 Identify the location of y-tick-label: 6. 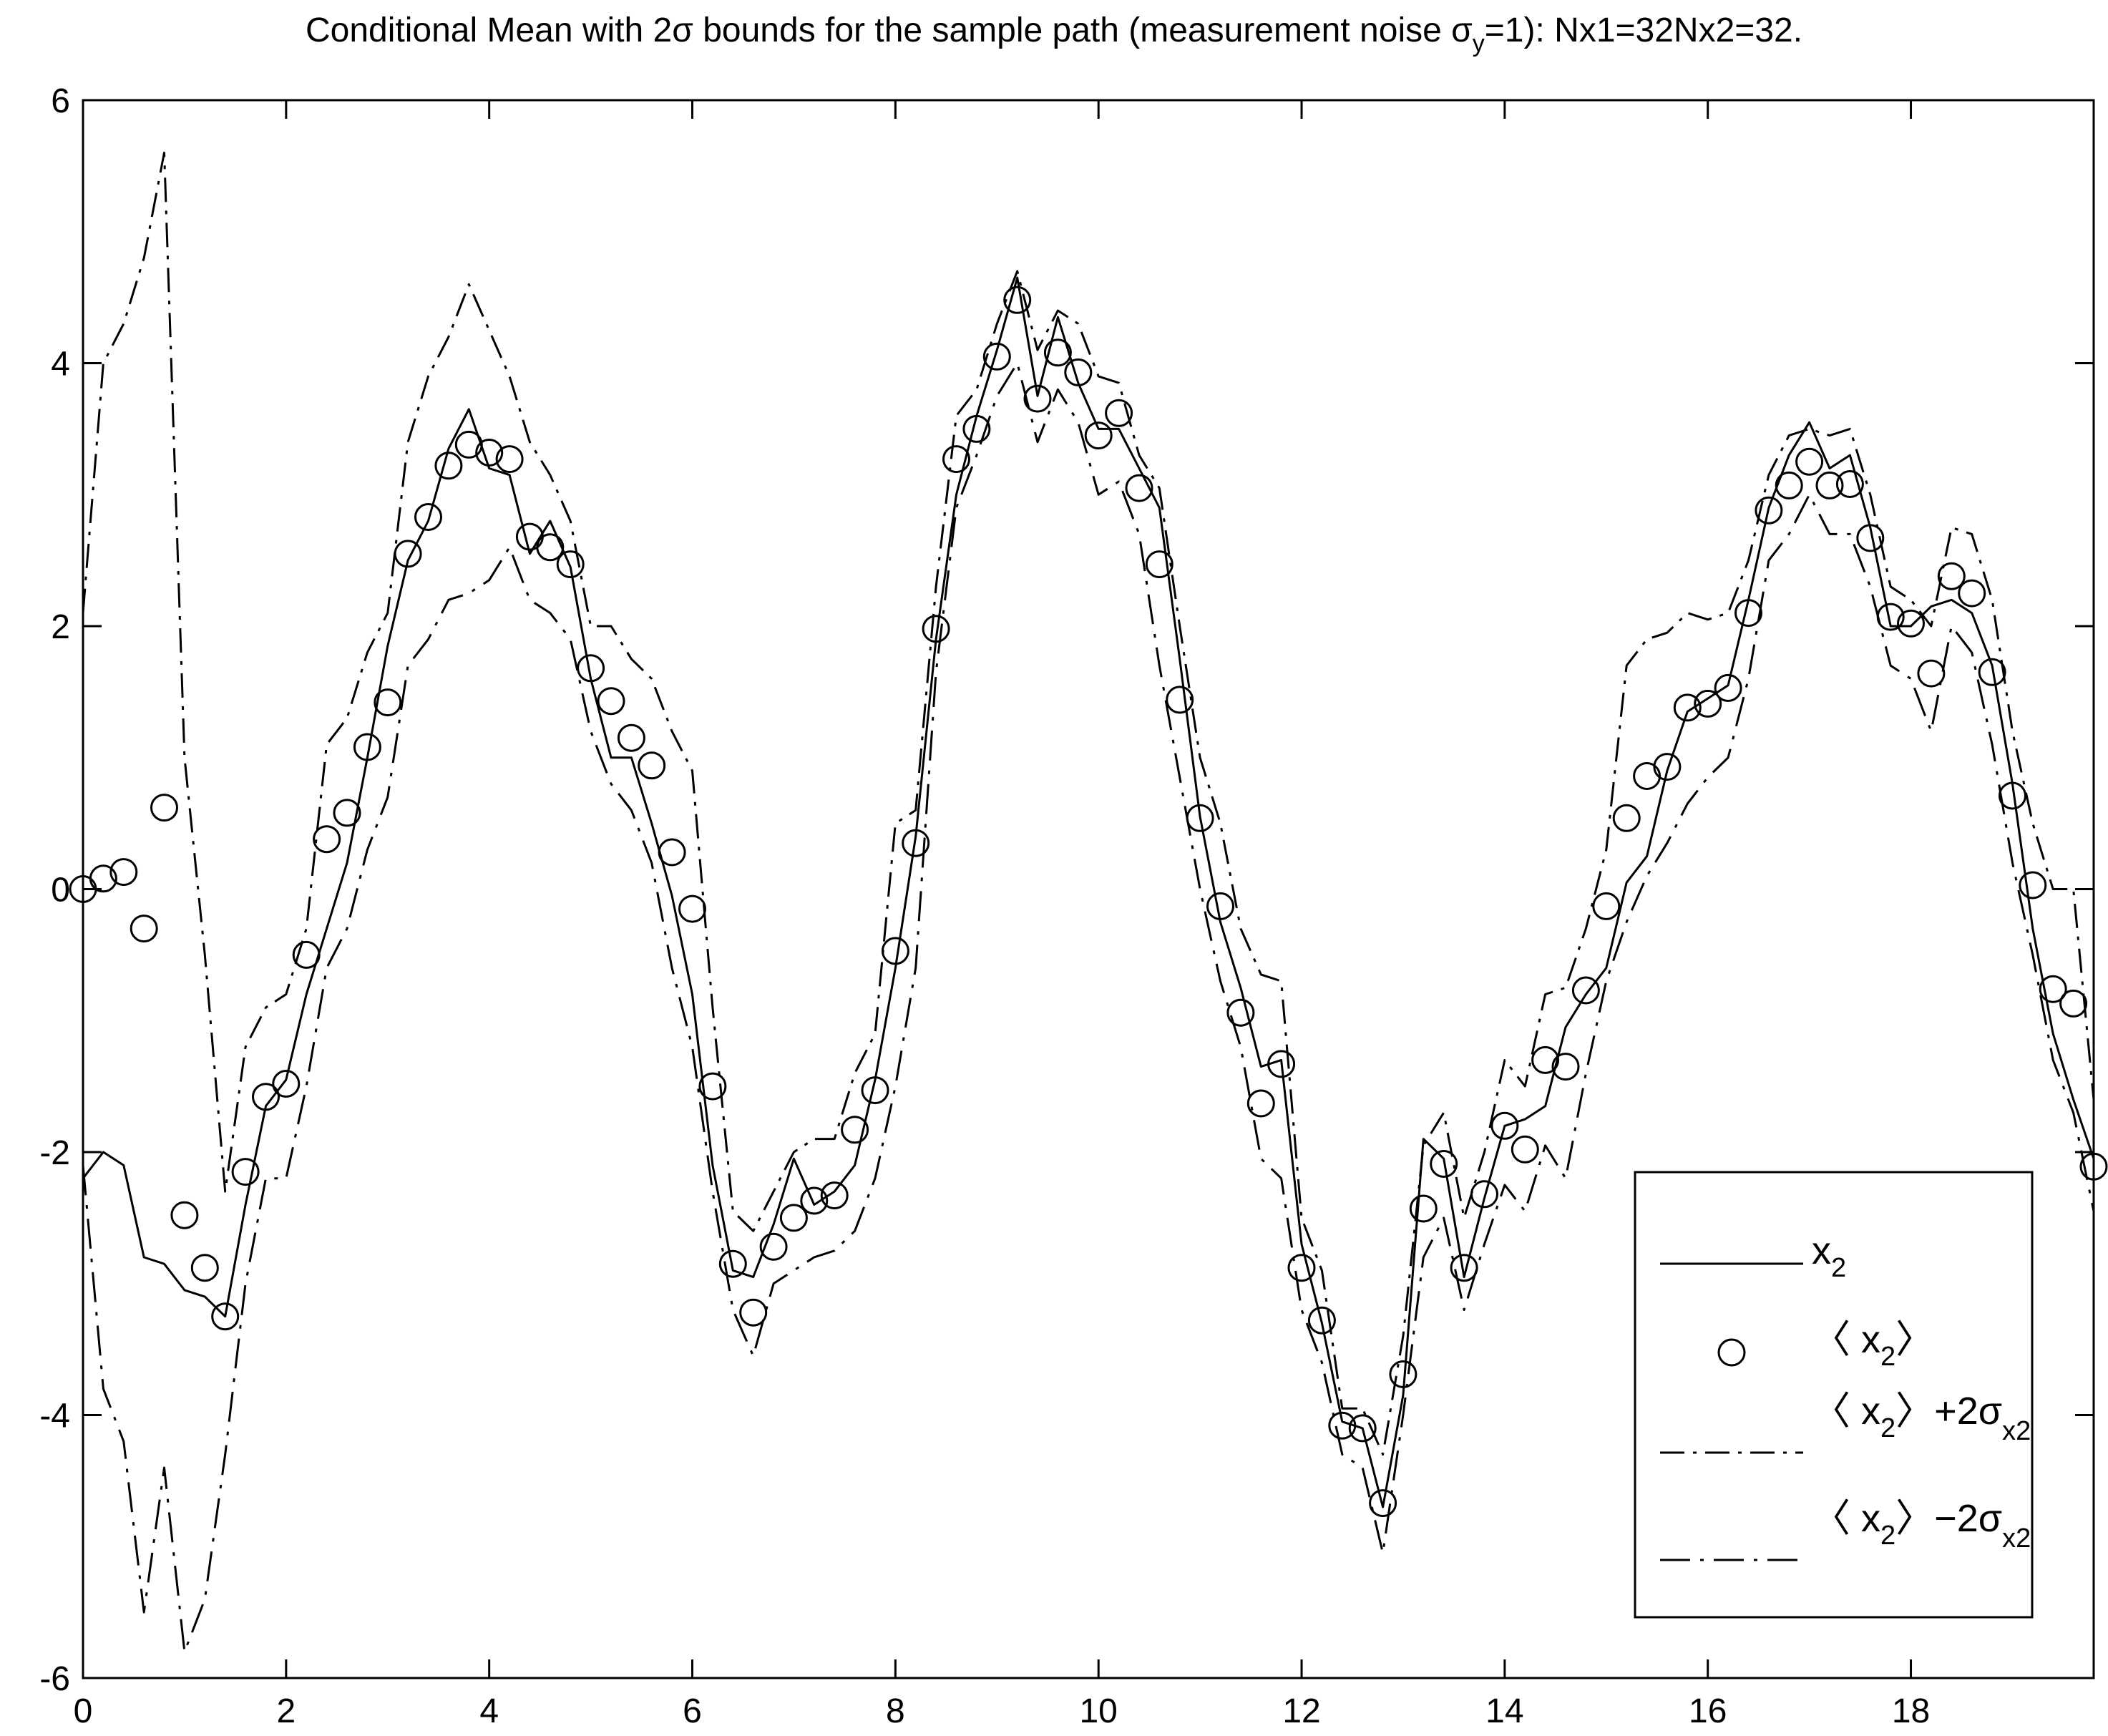
(60, 101).